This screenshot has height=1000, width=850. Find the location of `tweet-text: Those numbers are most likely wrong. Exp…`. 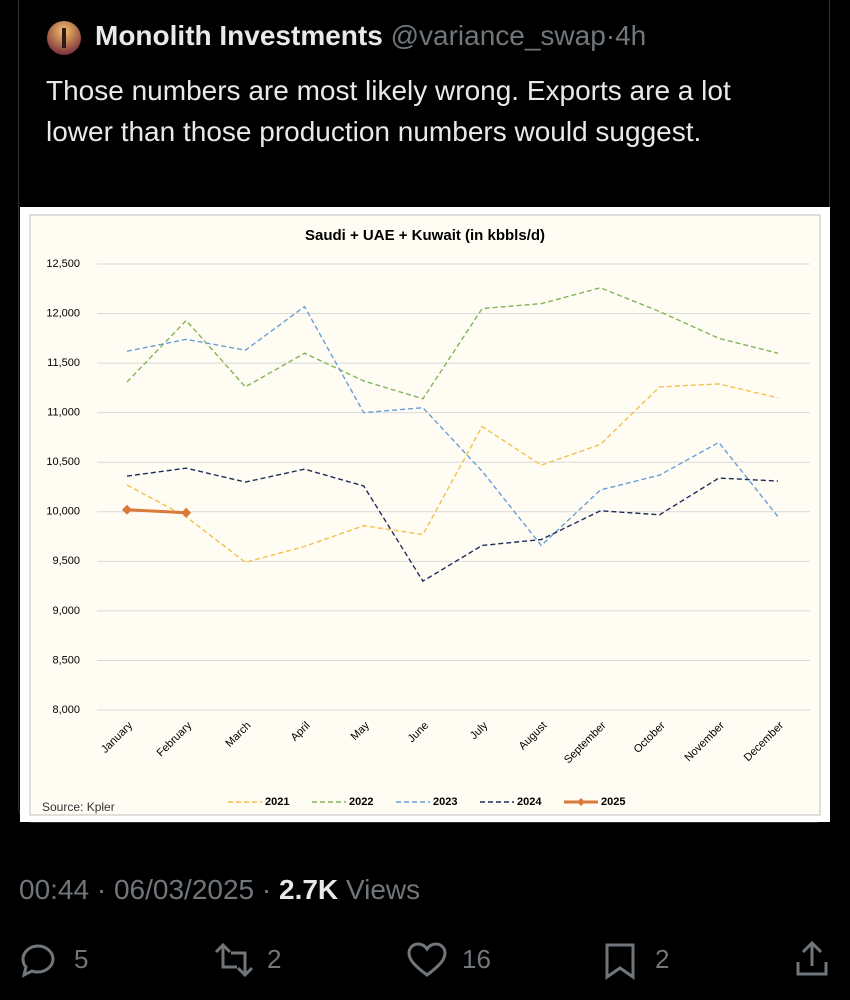

tweet-text: Those numbers are most likely wrong. Exp… is located at coordinates (388, 111).